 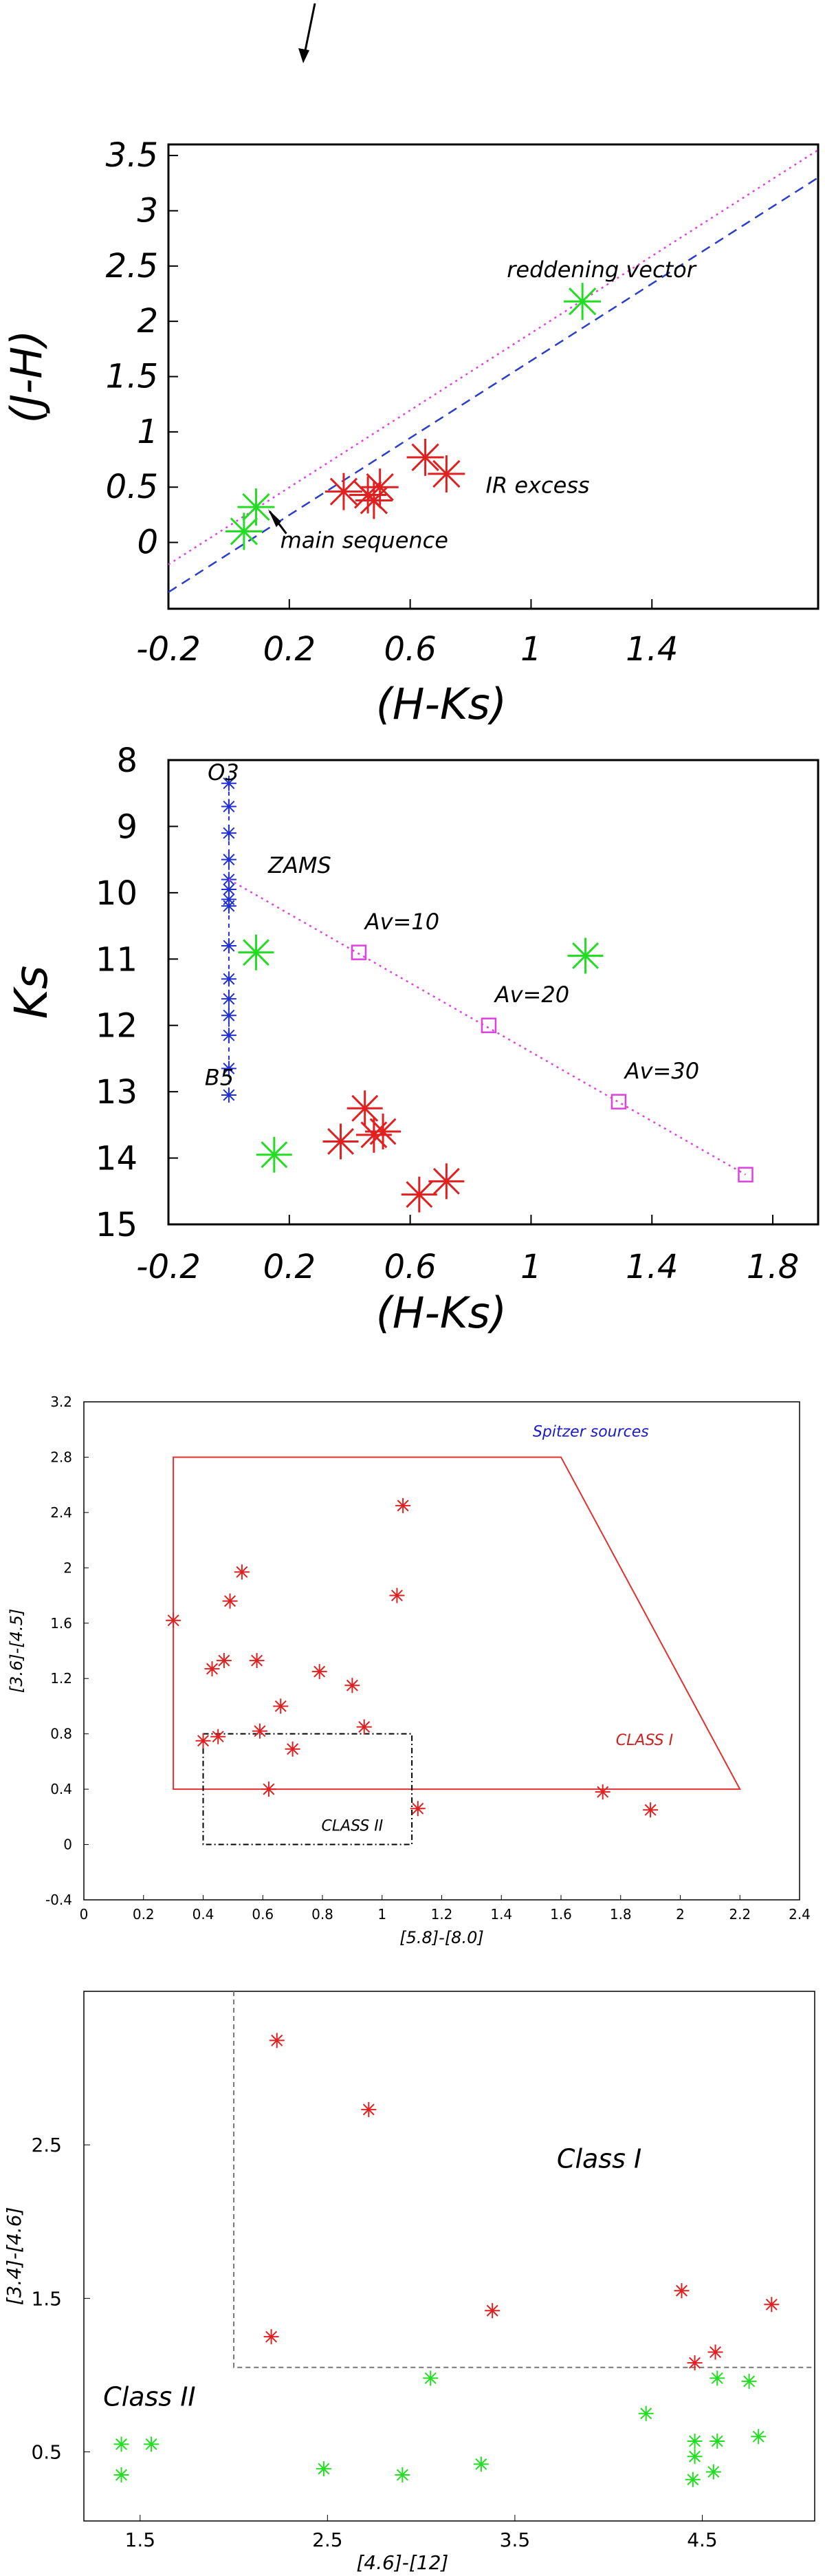 I want to click on panel3-xtick-label: 1.8, so click(x=621, y=1914).